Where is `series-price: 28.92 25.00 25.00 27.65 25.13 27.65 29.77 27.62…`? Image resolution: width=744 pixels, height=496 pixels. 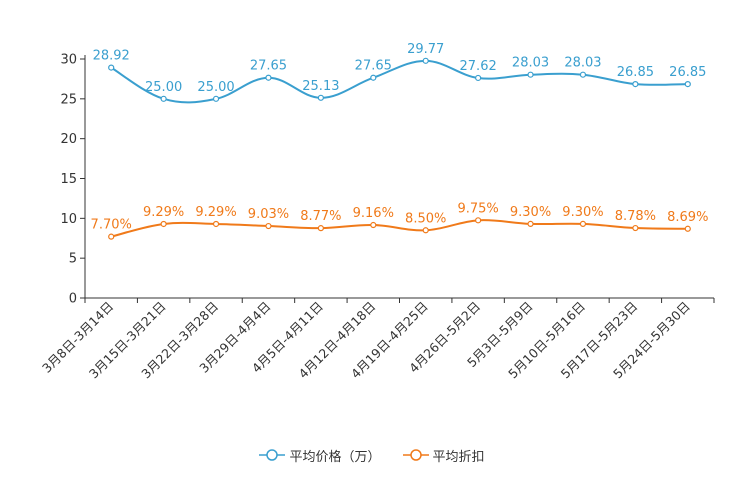 series-price: 28.92 25.00 25.00 27.65 25.13 27.65 29.77 27.62… is located at coordinates (399, 73).